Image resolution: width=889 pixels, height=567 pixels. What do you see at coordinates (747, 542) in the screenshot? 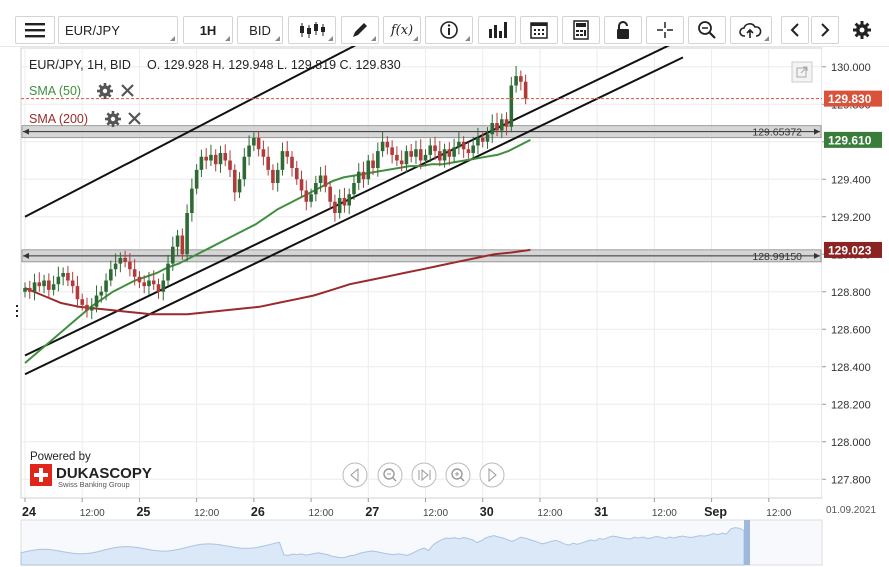
I see `navigator-handle` at bounding box center [747, 542].